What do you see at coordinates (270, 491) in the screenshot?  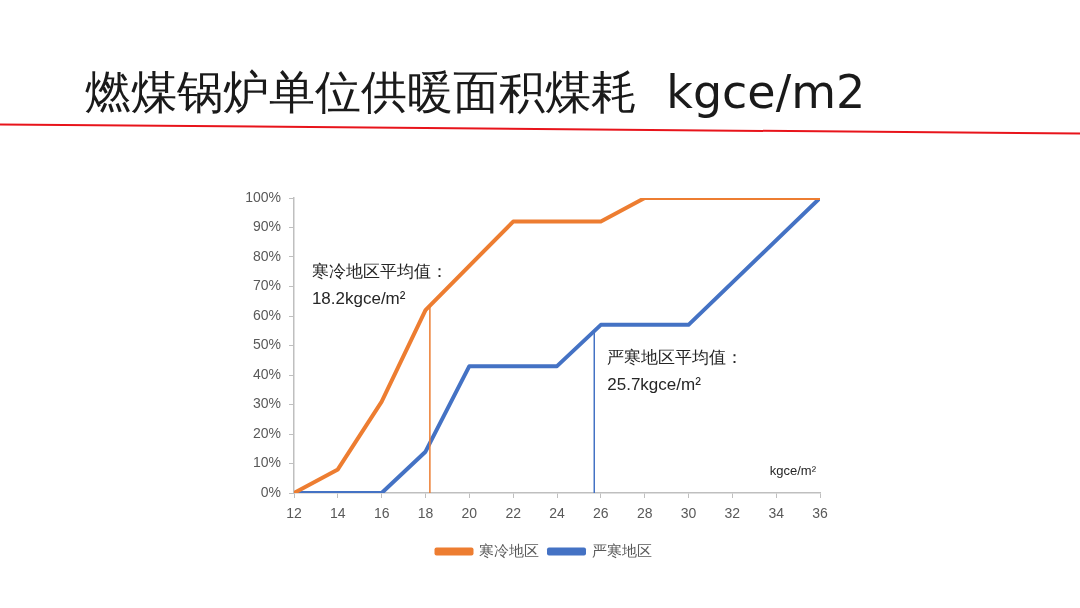 I see `y-tick-label: 0%` at bounding box center [270, 491].